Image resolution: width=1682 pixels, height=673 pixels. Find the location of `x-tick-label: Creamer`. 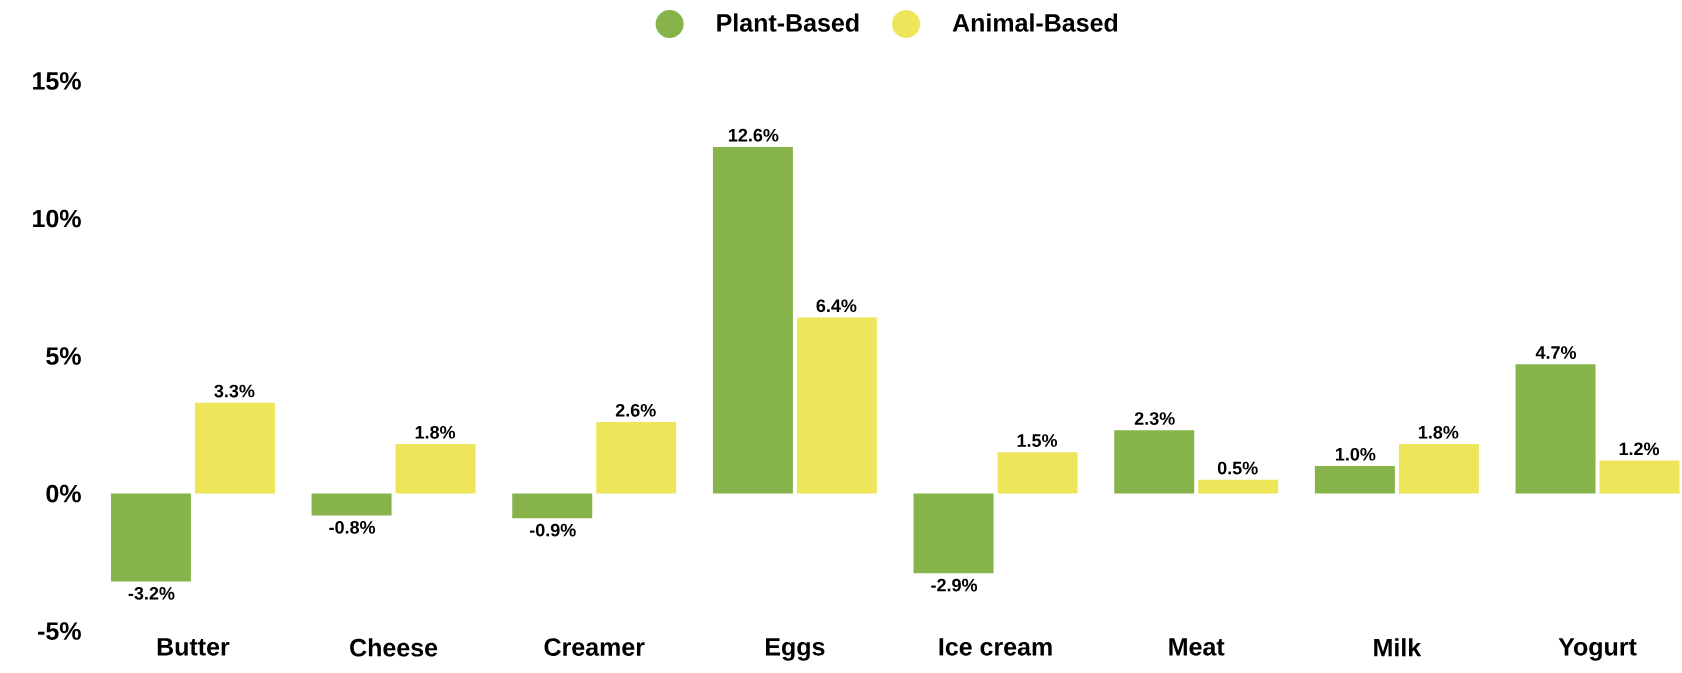

x-tick-label: Creamer is located at coordinates (594, 647).